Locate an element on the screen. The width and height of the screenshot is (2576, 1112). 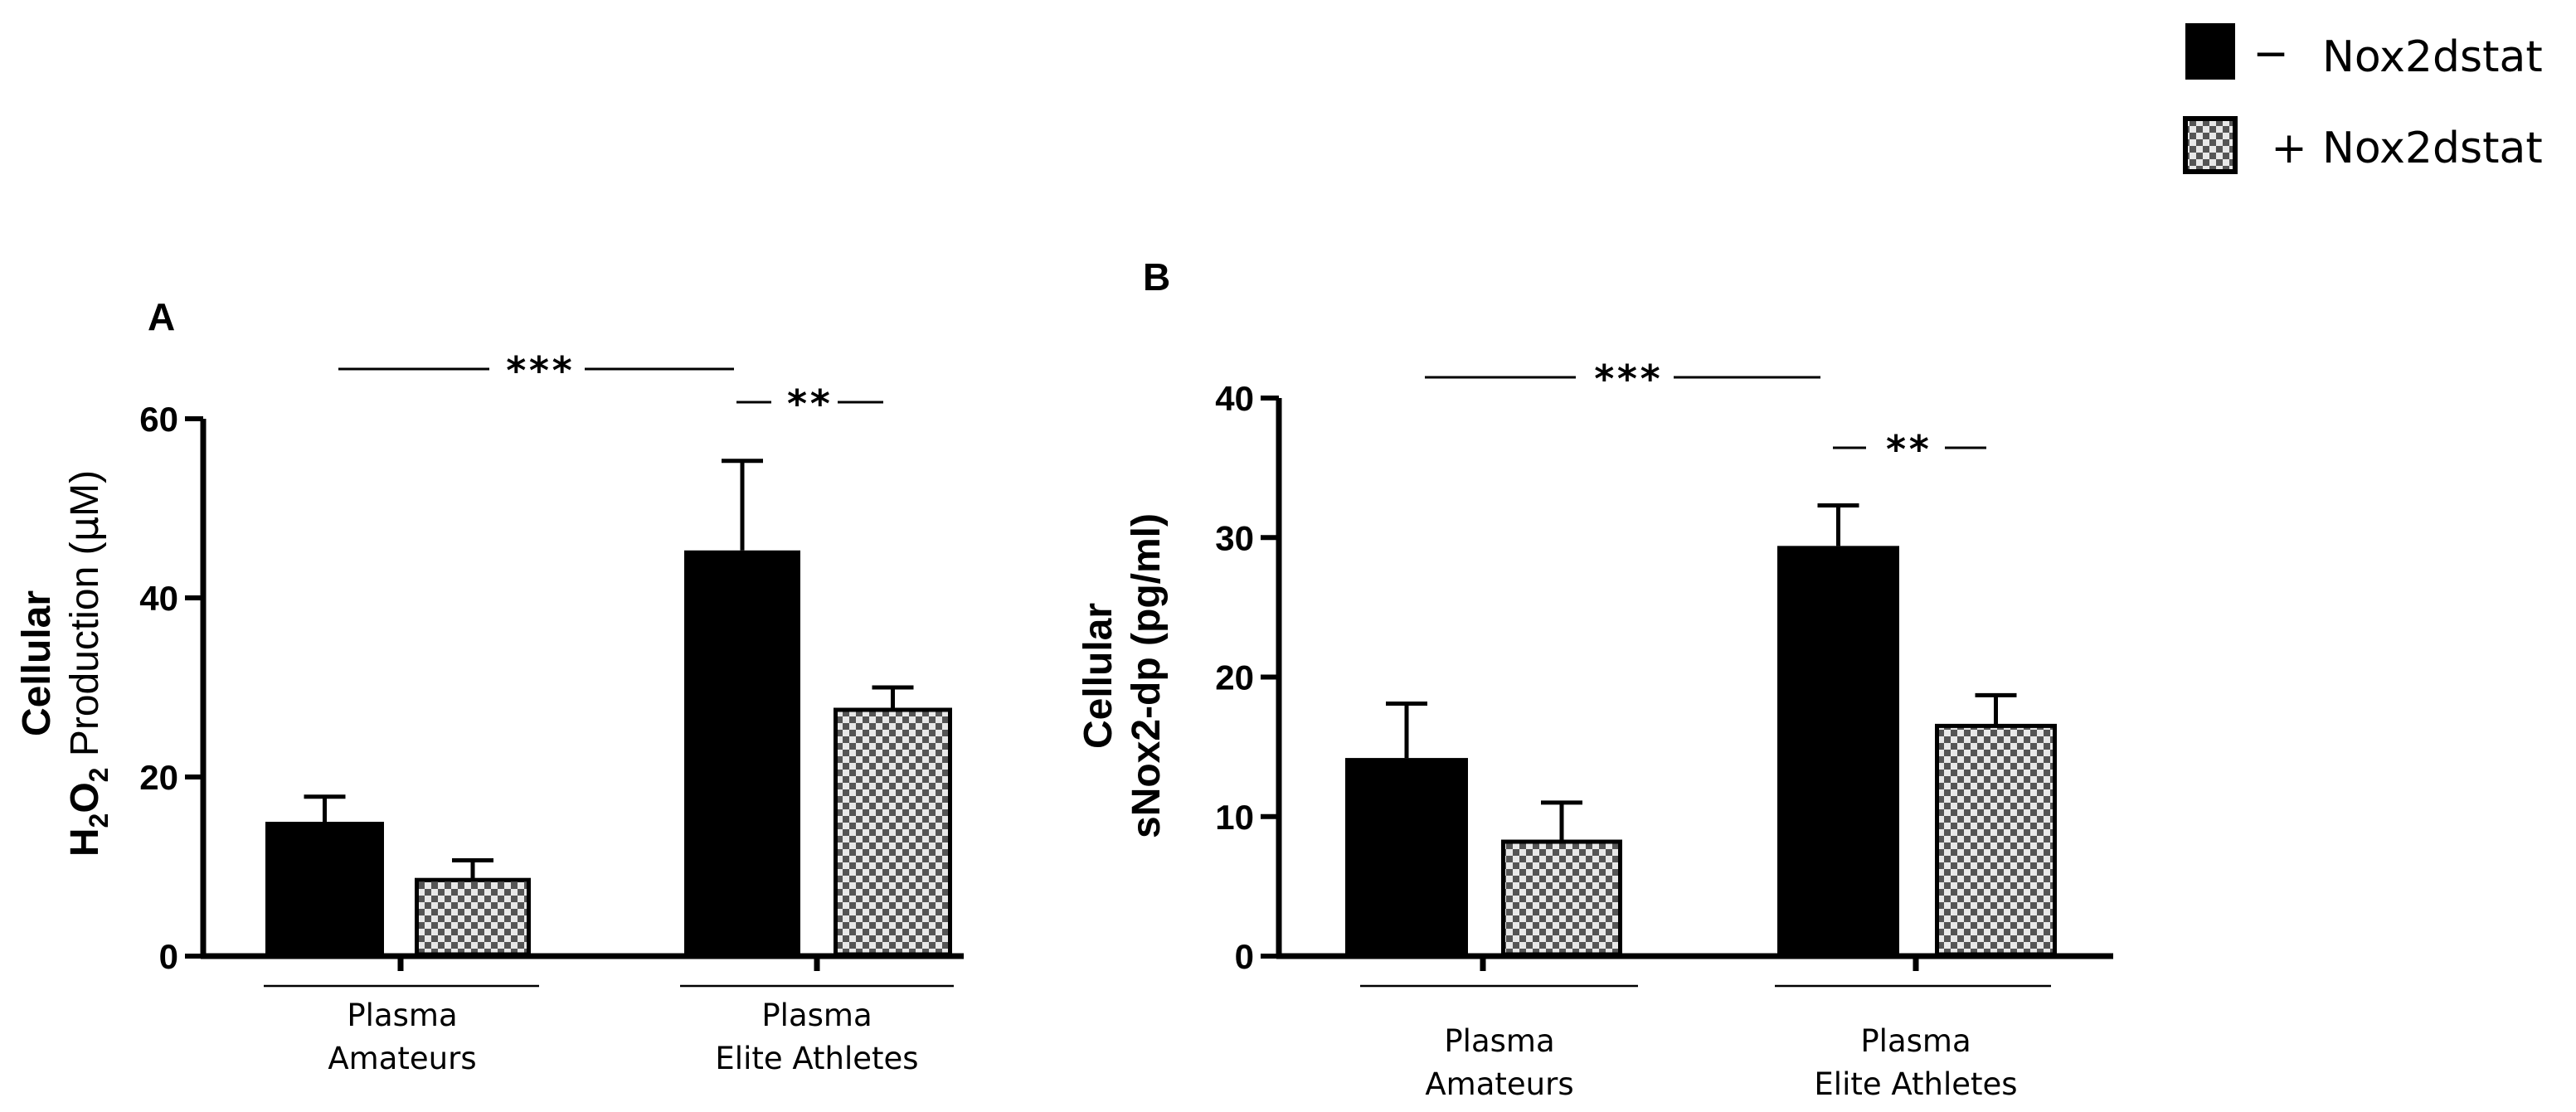
panel-b-ylabel-line2: sNox2-dp (pg/ml) is located at coordinates (1147, 675).